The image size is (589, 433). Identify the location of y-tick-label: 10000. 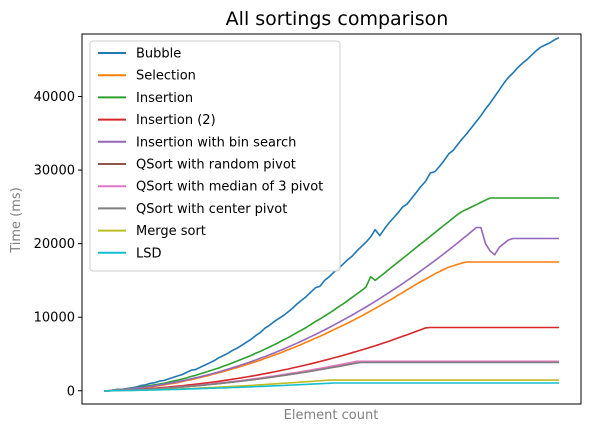
(54, 318).